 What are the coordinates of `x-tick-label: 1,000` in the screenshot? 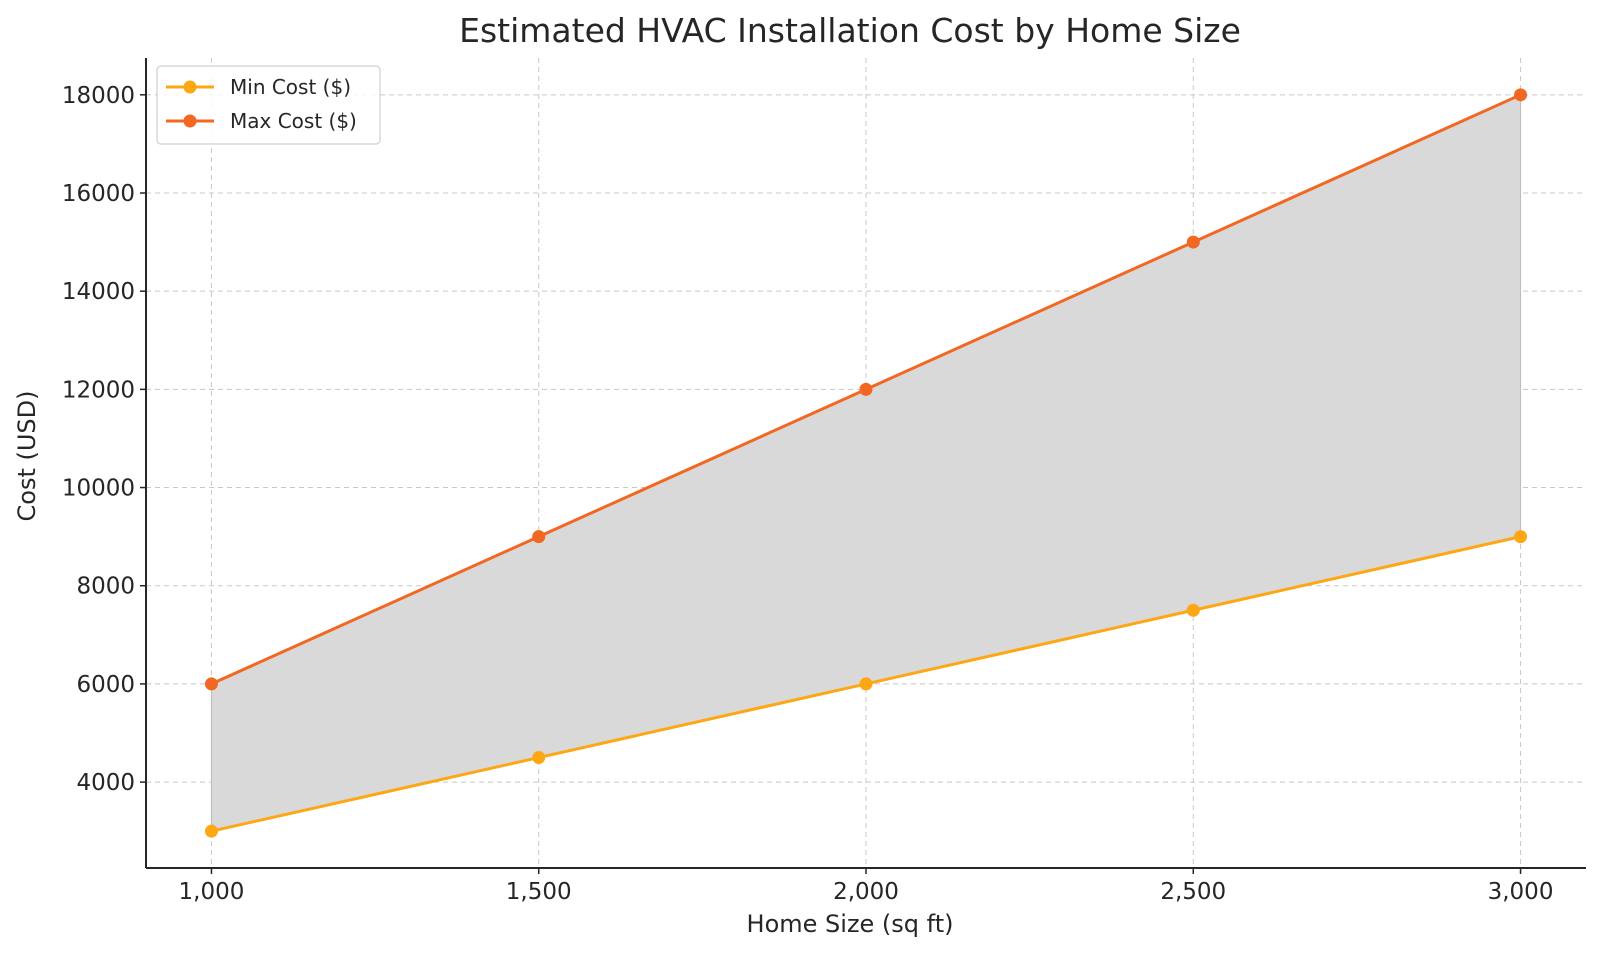 It's located at (212, 892).